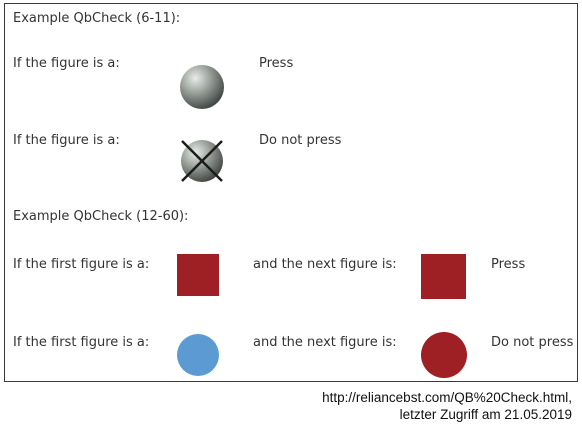 Image resolution: width=582 pixels, height=427 pixels. I want to click on example1-row2-label: If the figure is a:, so click(66, 140).